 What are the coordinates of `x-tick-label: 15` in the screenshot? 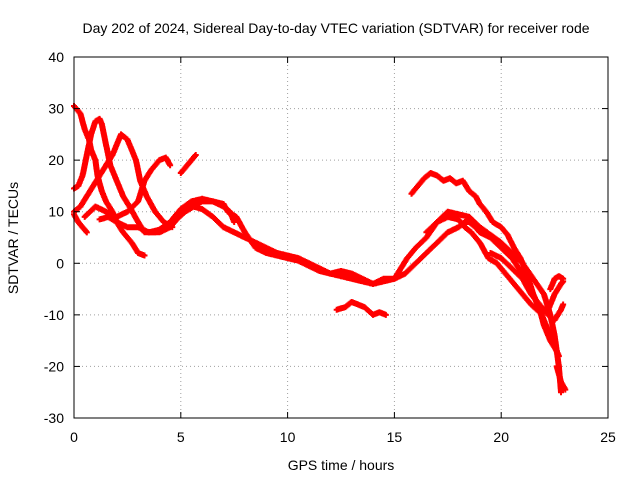 It's located at (395, 437).